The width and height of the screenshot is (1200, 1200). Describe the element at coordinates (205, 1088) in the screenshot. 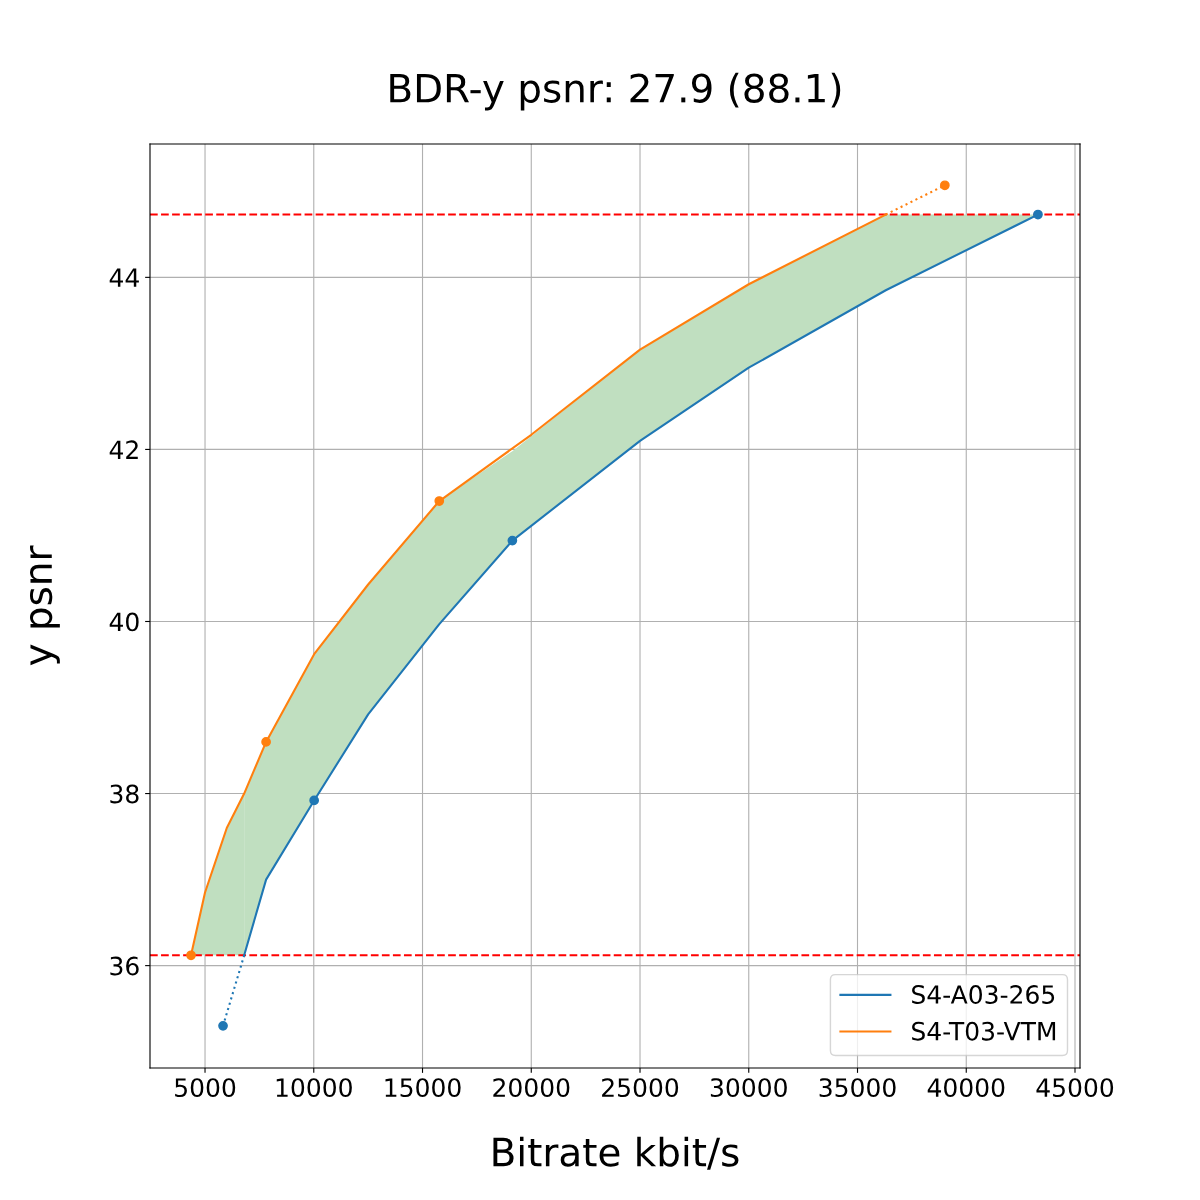

I see `x-tick-label: 5000` at that location.